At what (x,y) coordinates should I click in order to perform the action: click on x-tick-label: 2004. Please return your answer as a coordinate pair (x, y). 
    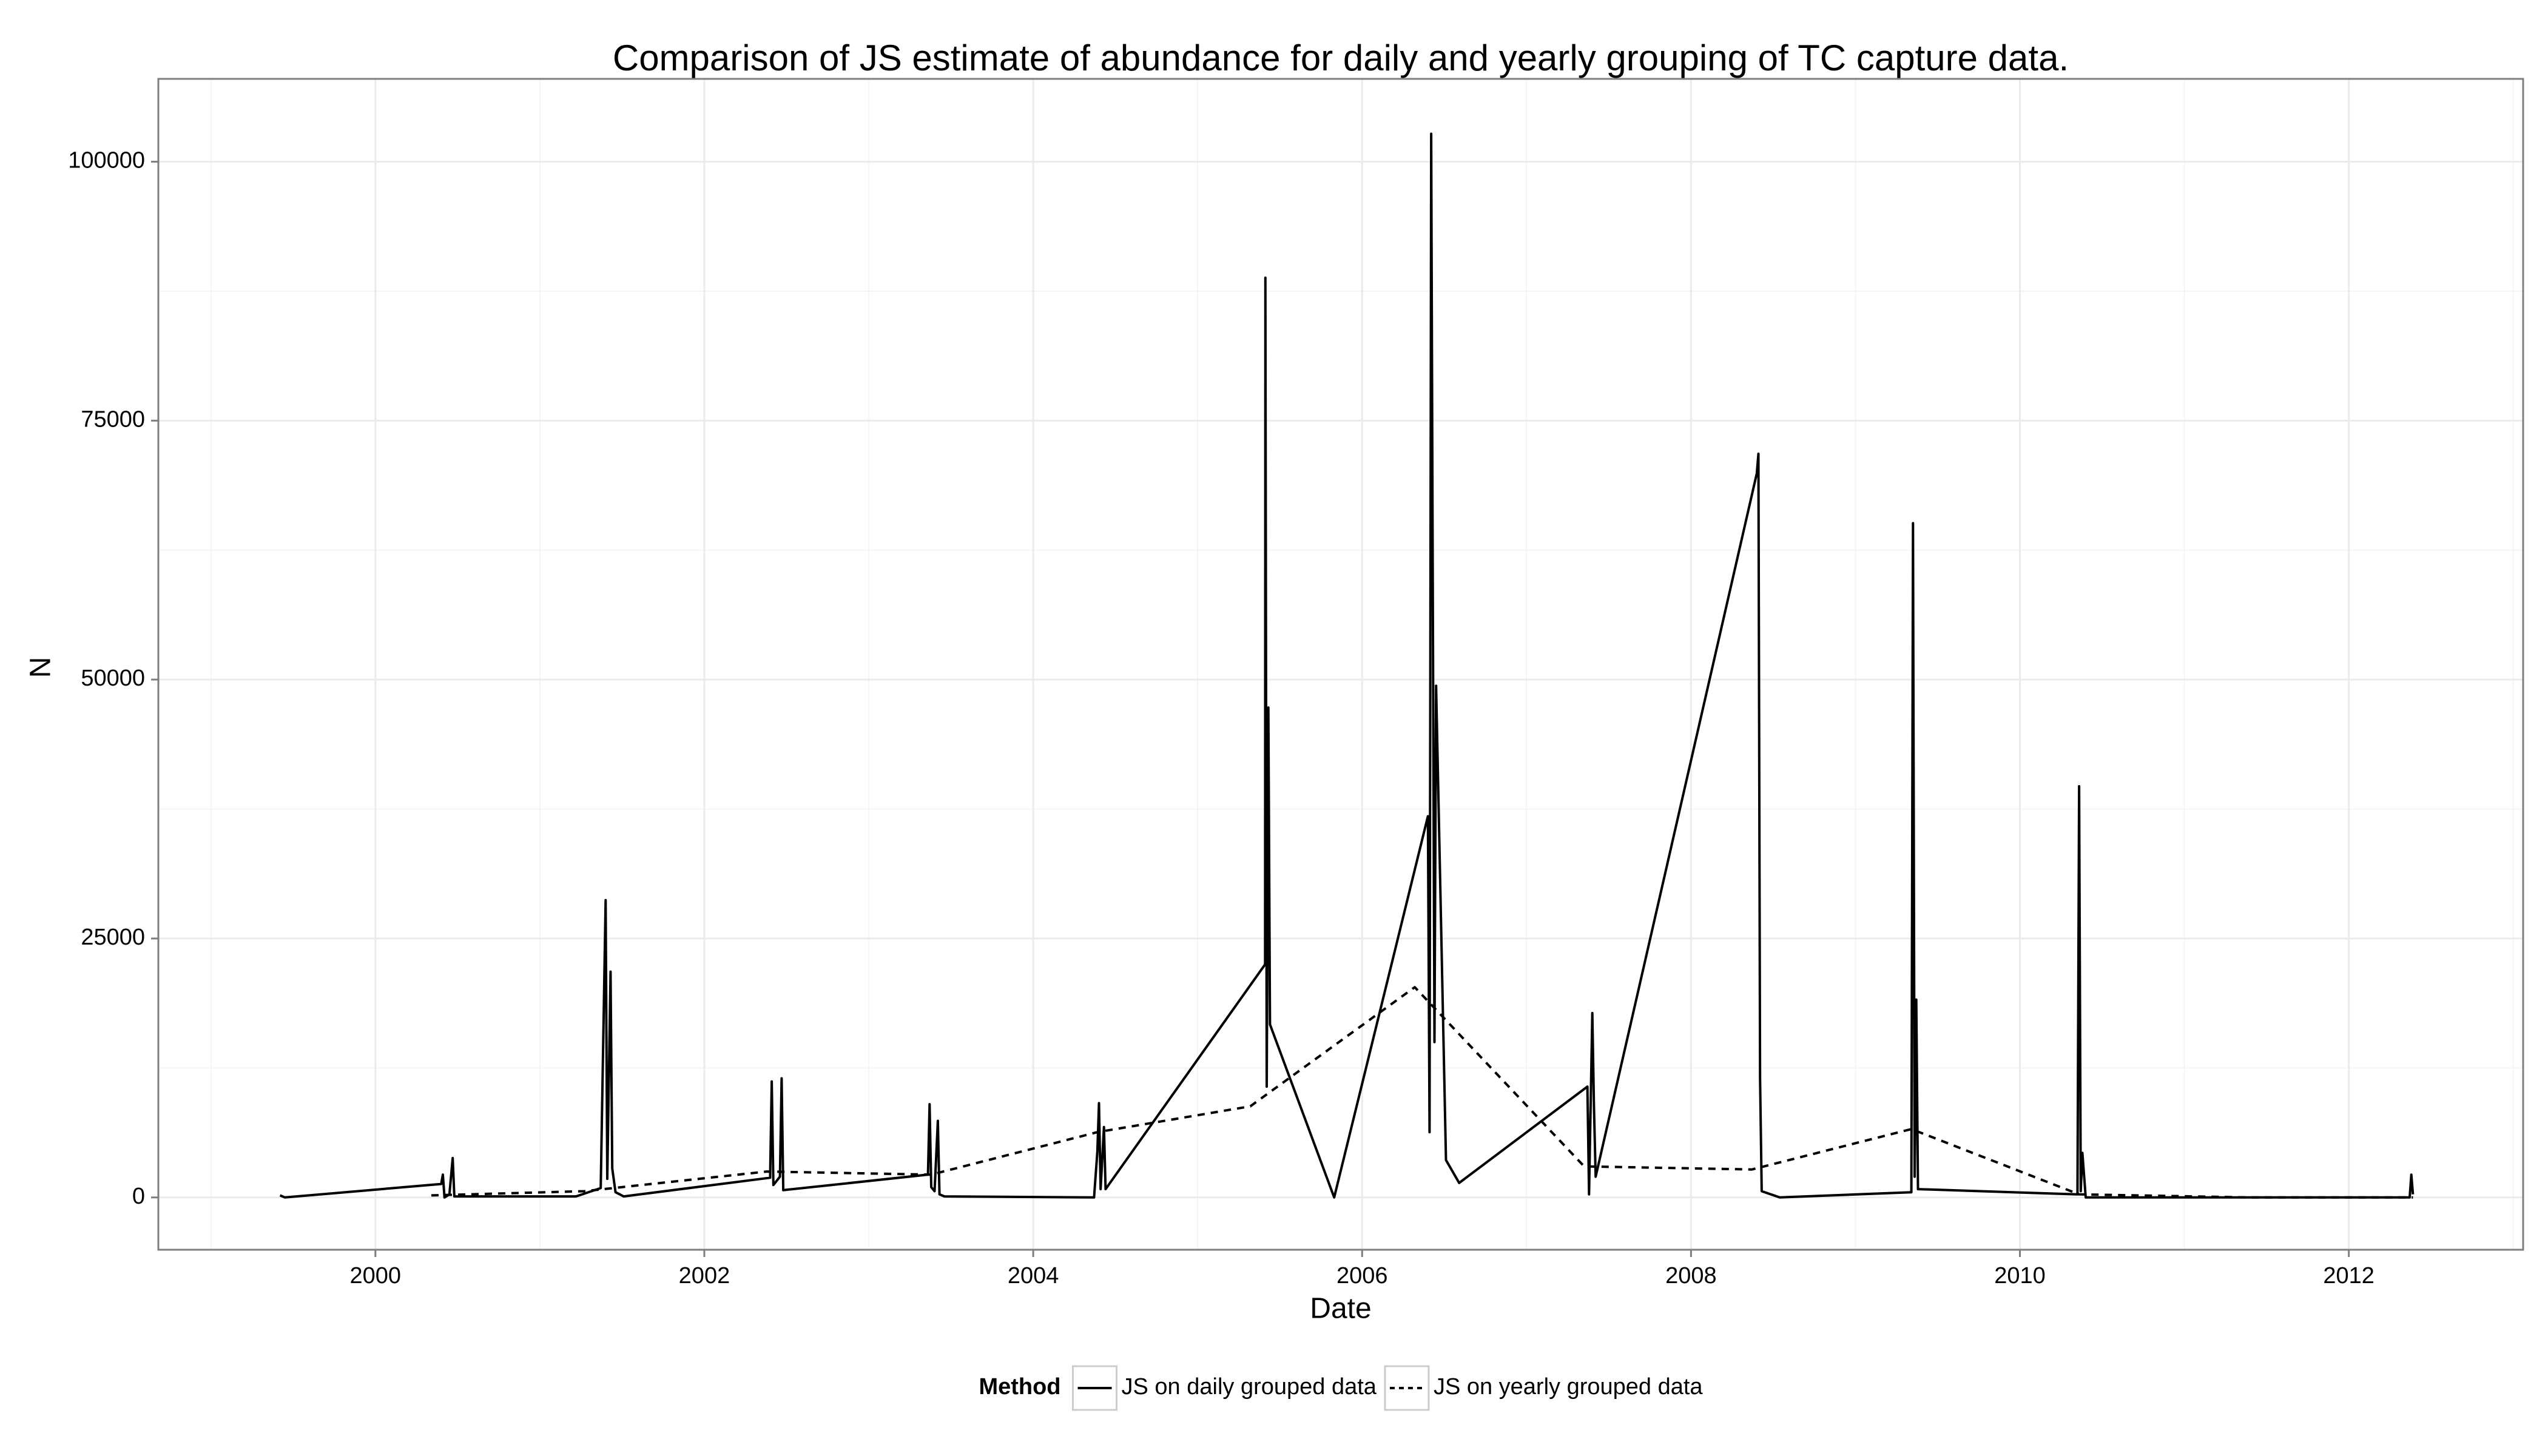
    Looking at the image, I should click on (1033, 1276).